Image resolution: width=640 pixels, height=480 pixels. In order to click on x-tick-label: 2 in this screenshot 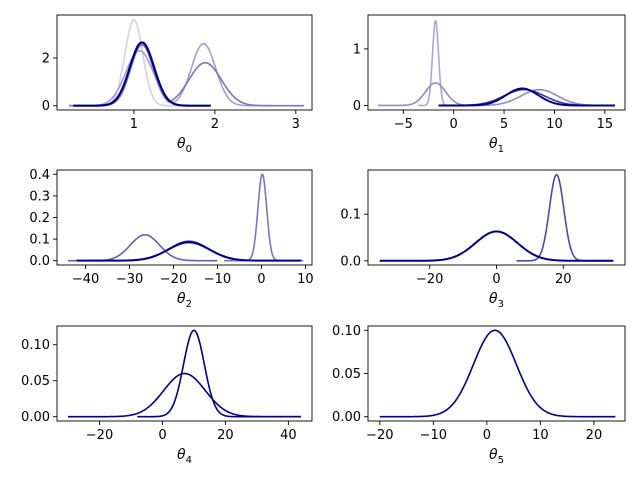, I will do `click(215, 124)`.